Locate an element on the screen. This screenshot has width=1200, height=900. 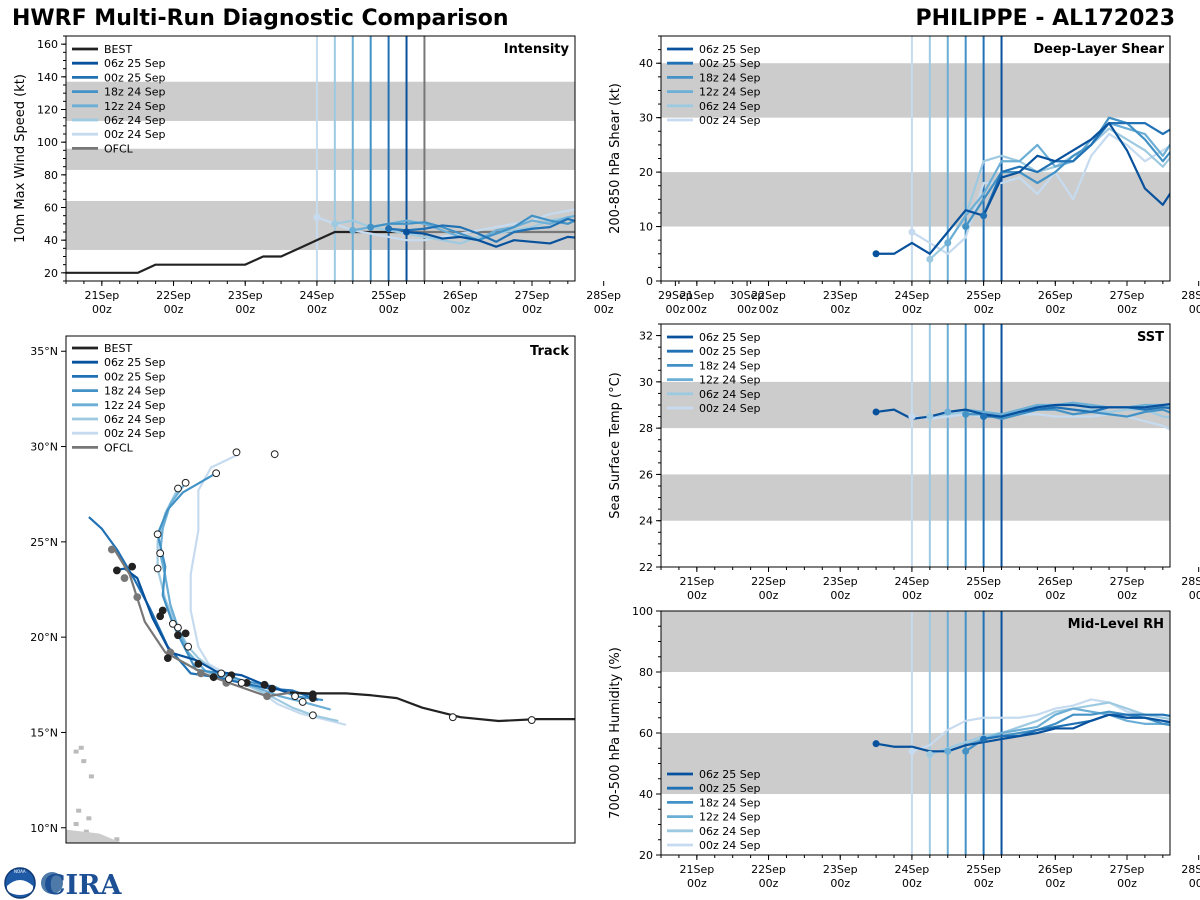
track-point-best is located at coordinates (531, 720).